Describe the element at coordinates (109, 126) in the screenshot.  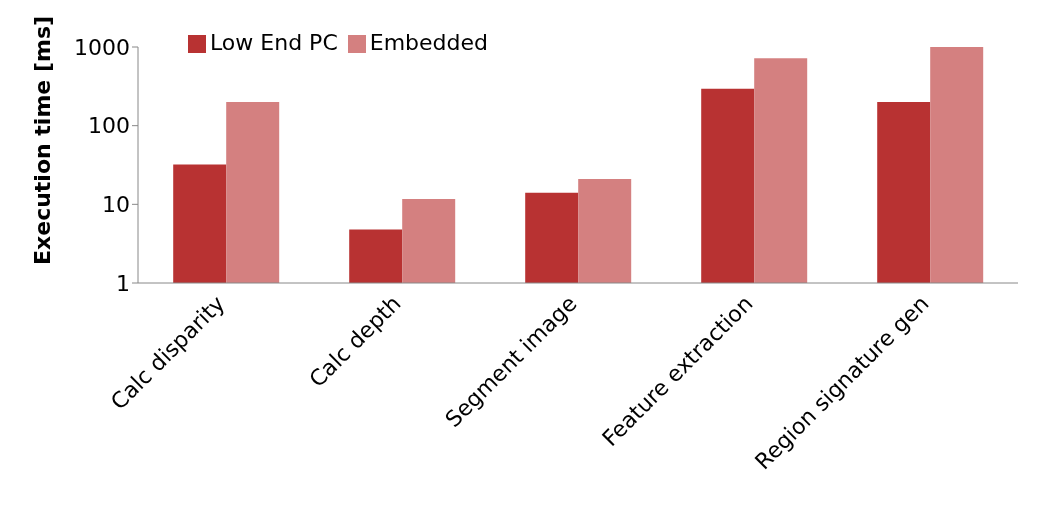
I see `y-tick-label: 100` at that location.